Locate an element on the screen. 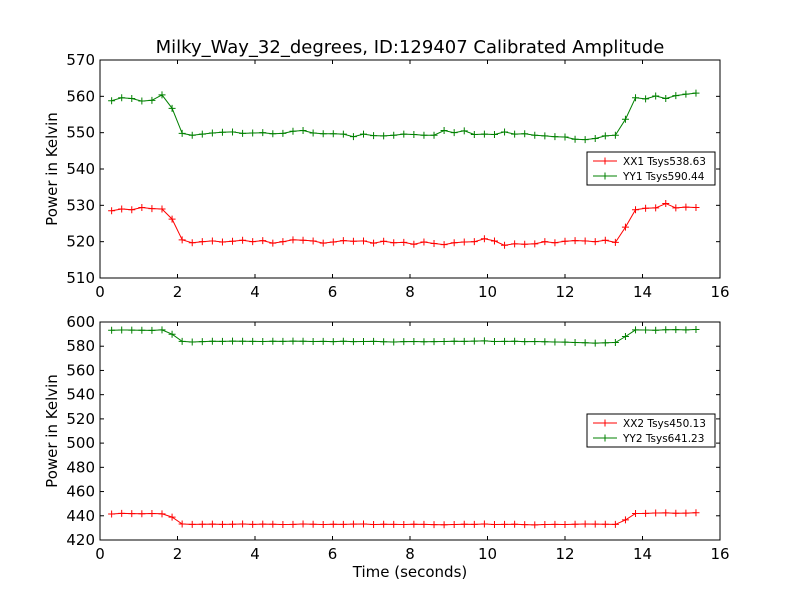  x-tick-label: 16 is located at coordinates (719, 292).